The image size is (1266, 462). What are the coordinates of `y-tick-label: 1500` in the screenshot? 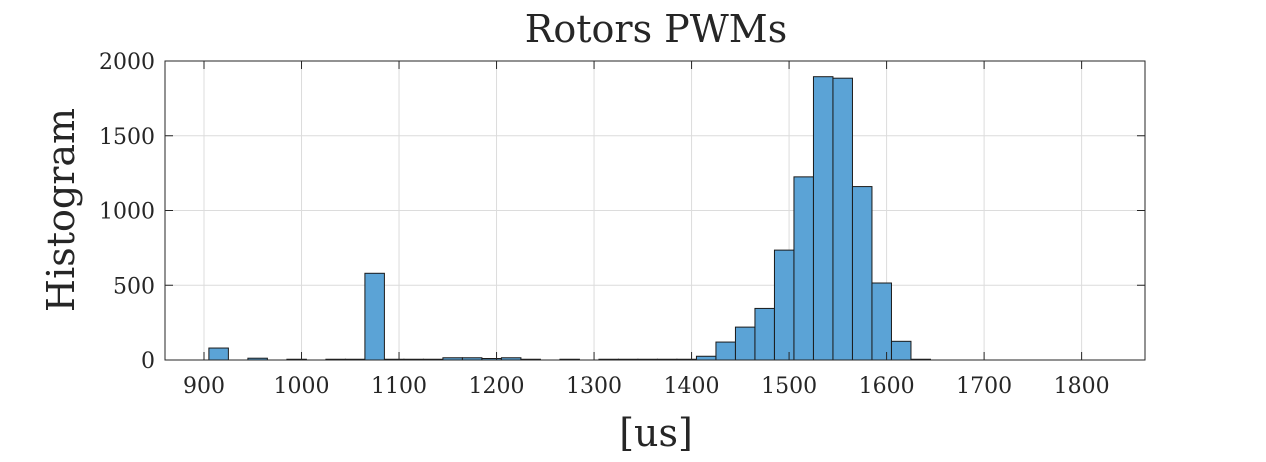 It's located at (127, 137).